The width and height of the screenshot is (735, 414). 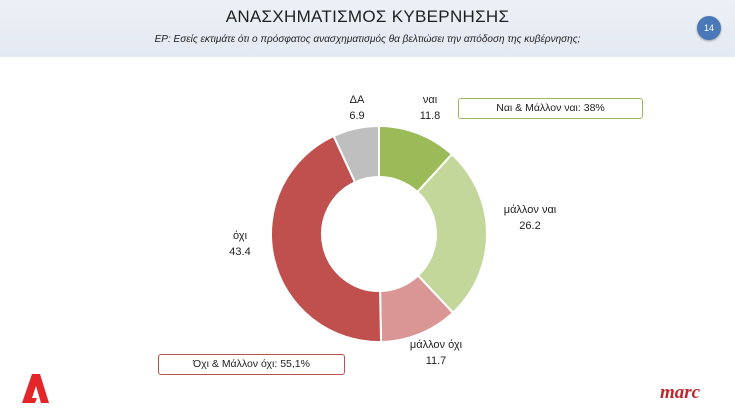 I want to click on value-label: 43.4, so click(x=240, y=252).